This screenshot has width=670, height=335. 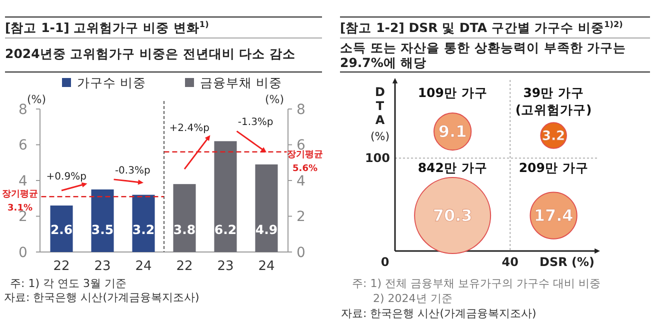 What do you see at coordinates (510, 262) in the screenshot?
I see `text: 40` at bounding box center [510, 262].